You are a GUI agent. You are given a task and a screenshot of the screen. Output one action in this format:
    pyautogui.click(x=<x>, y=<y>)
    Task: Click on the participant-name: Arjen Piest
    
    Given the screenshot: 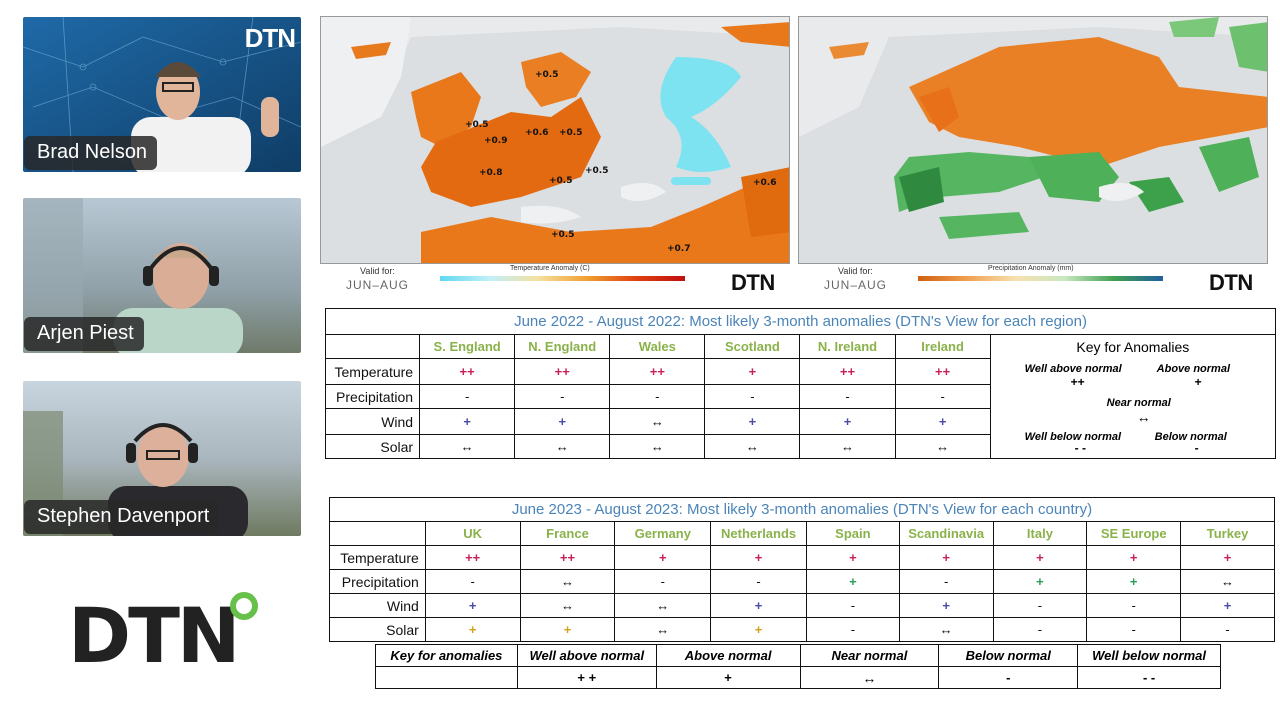 What is the action you would take?
    pyautogui.click(x=84, y=334)
    